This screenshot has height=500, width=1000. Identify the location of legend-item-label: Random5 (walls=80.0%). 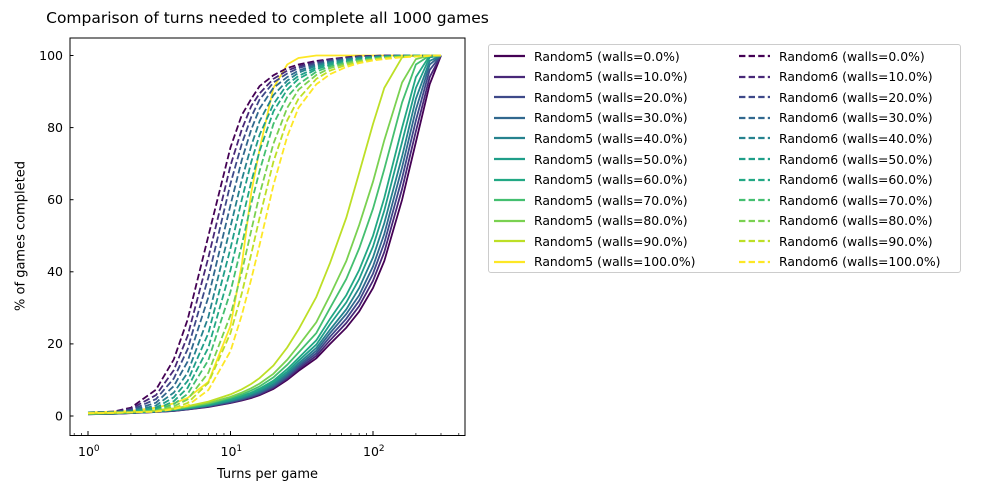
(611, 221).